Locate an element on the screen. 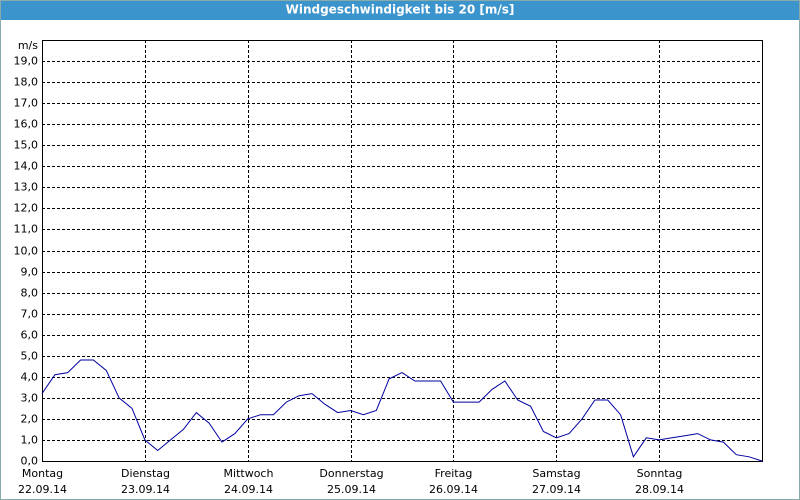 Image resolution: width=800 pixels, height=500 pixels. x-tick-label: Dienstag is located at coordinates (145, 473).